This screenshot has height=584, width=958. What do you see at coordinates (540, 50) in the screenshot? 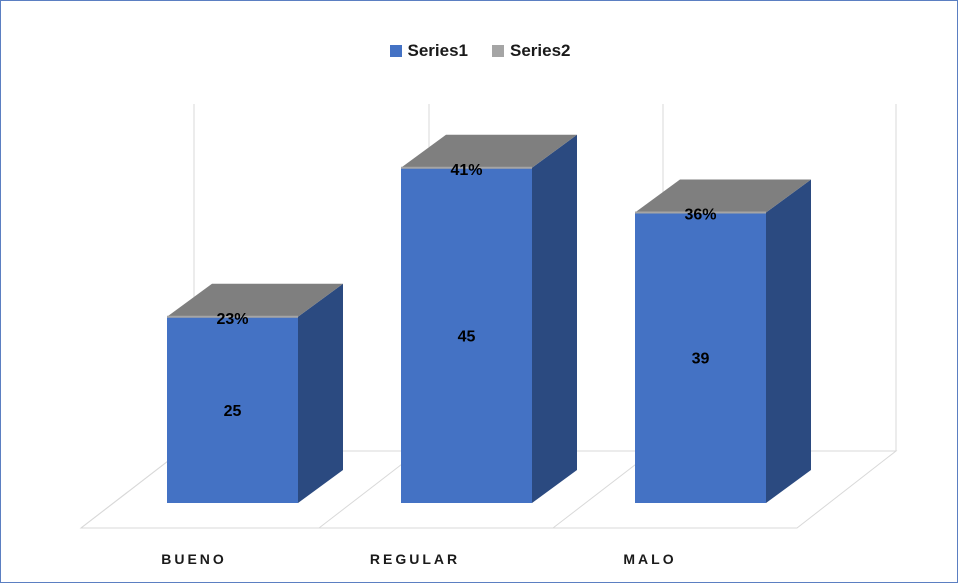
I see `legend-label-series2: Series2` at bounding box center [540, 50].